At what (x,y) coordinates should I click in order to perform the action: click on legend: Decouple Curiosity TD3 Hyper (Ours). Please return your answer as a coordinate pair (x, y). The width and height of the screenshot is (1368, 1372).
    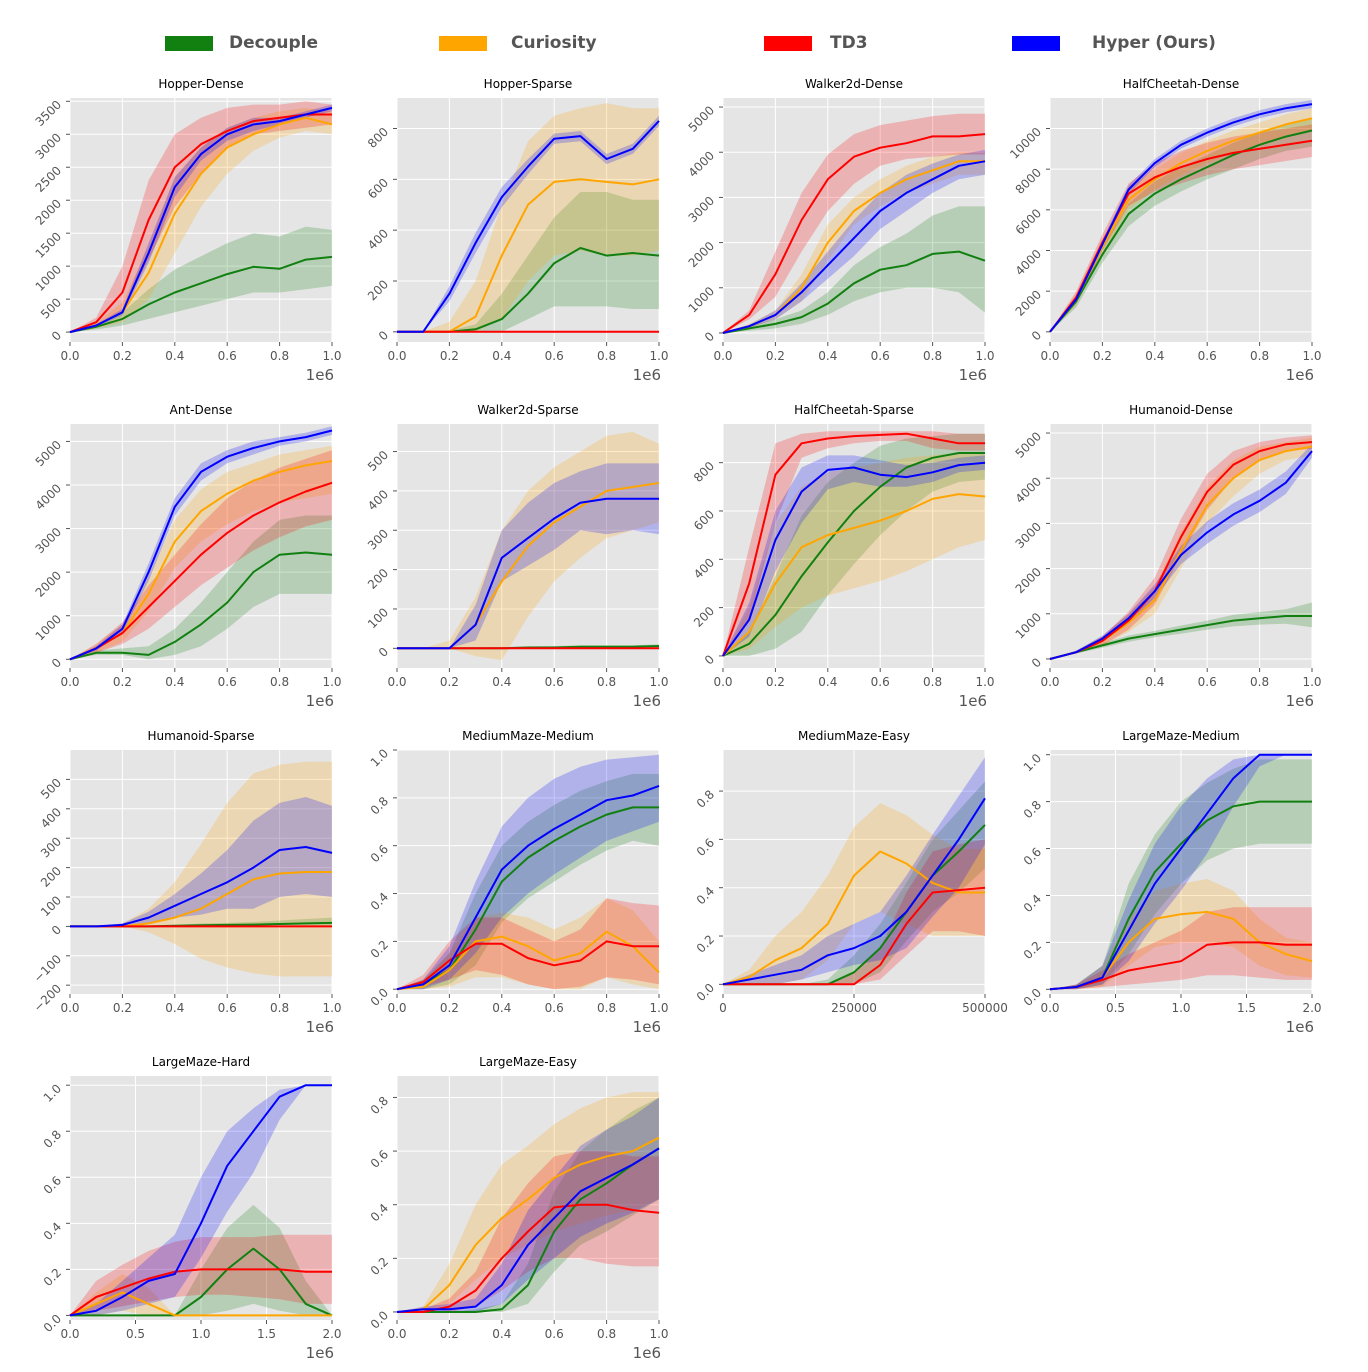
    Looking at the image, I should click on (684, 44).